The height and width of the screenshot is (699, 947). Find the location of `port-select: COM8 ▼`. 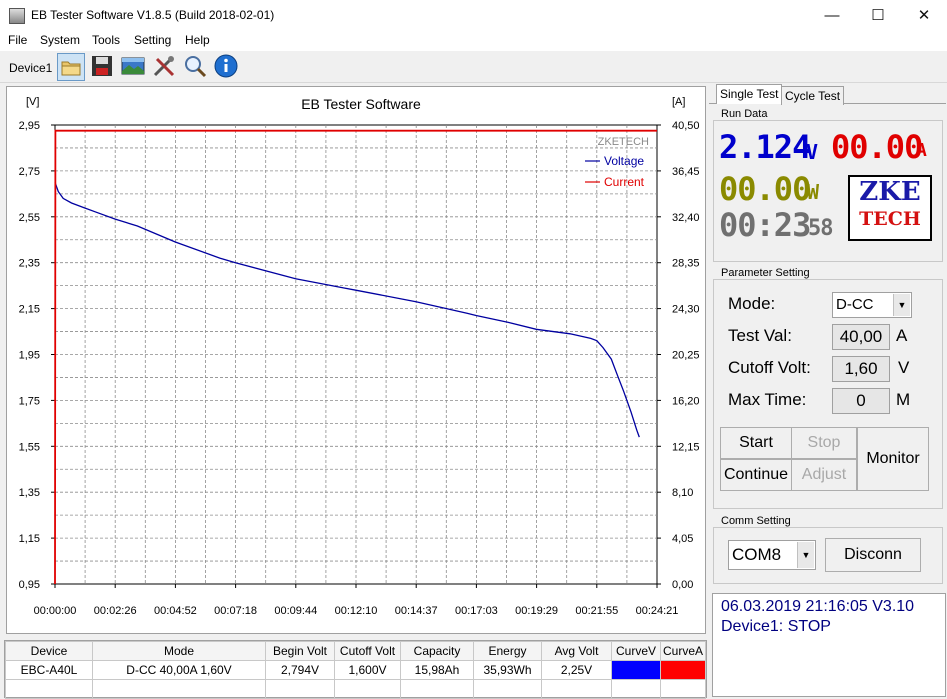

port-select: COM8 ▼ is located at coordinates (772, 555).